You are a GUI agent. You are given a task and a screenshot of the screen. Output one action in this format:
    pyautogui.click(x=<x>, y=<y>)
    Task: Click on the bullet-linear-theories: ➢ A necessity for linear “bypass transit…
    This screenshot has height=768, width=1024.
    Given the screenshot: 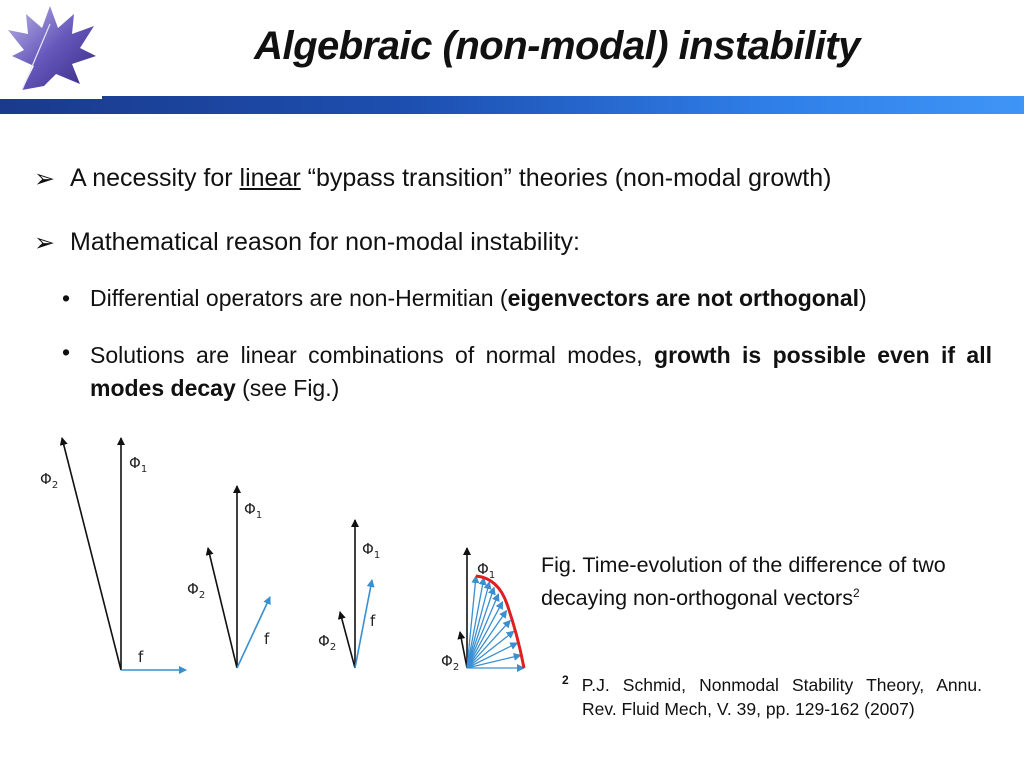 What is the action you would take?
    pyautogui.click(x=433, y=178)
    